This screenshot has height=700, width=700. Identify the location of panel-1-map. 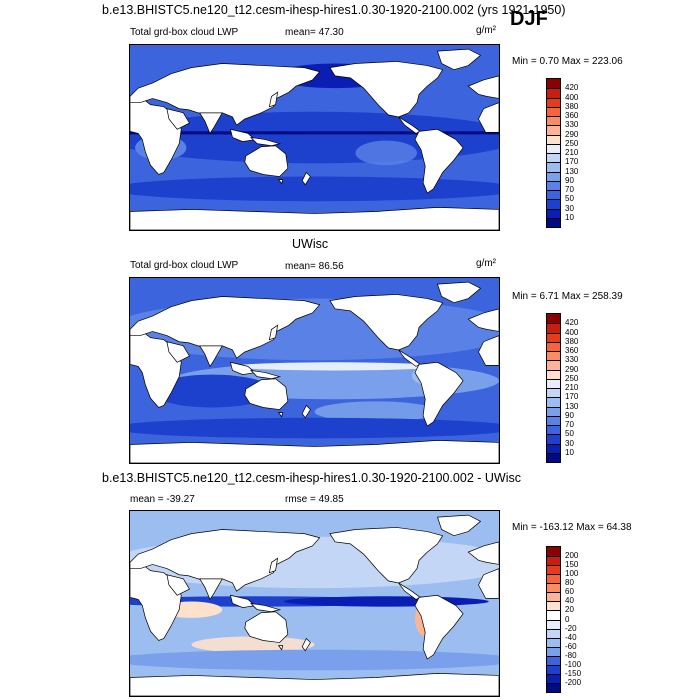
(314, 137).